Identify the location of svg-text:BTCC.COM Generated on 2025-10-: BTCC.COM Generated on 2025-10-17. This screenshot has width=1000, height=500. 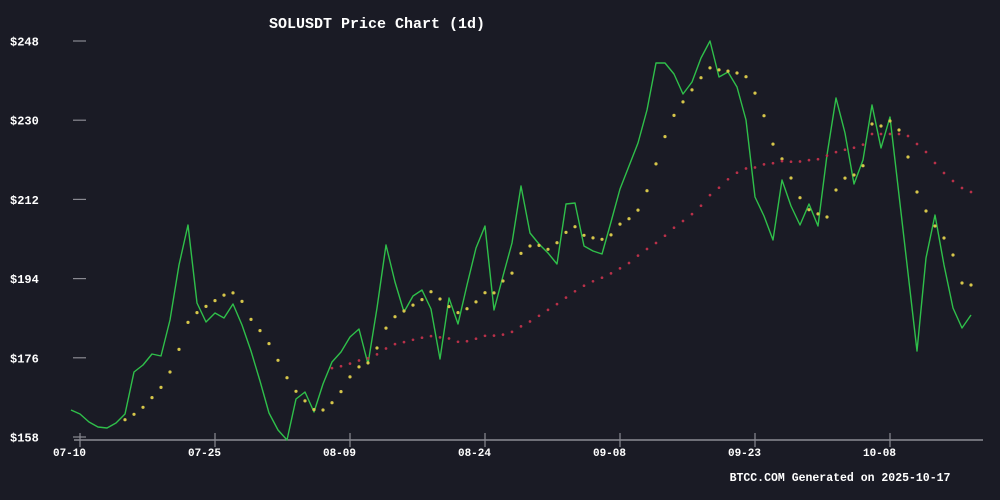
(840, 478).